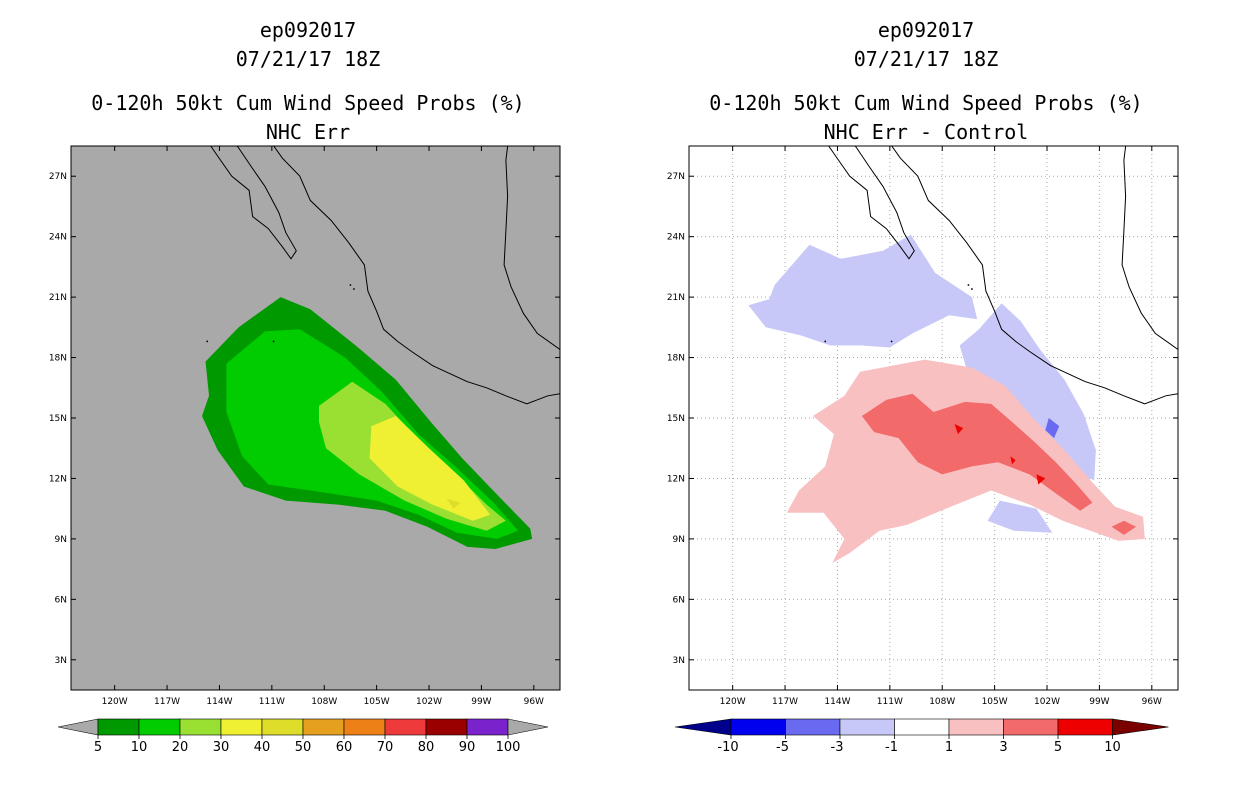 The width and height of the screenshot is (1236, 800). Describe the element at coordinates (167, 702) in the screenshot. I see `left-xtick-label-1: 117W` at that location.